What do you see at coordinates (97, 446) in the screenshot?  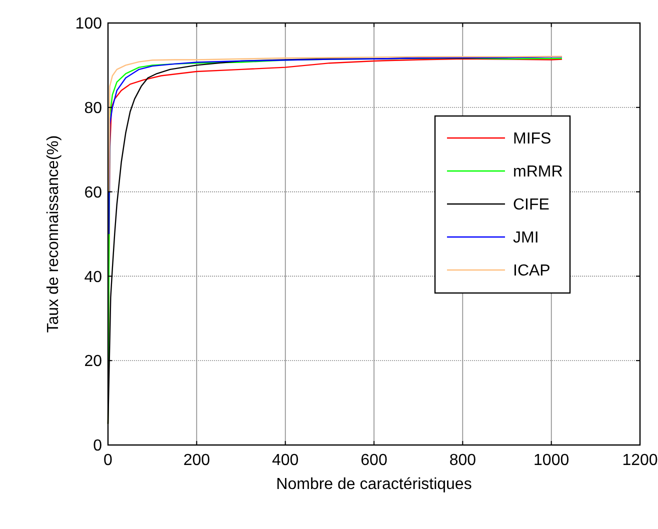 I see `y-tick-label: 0` at bounding box center [97, 446].